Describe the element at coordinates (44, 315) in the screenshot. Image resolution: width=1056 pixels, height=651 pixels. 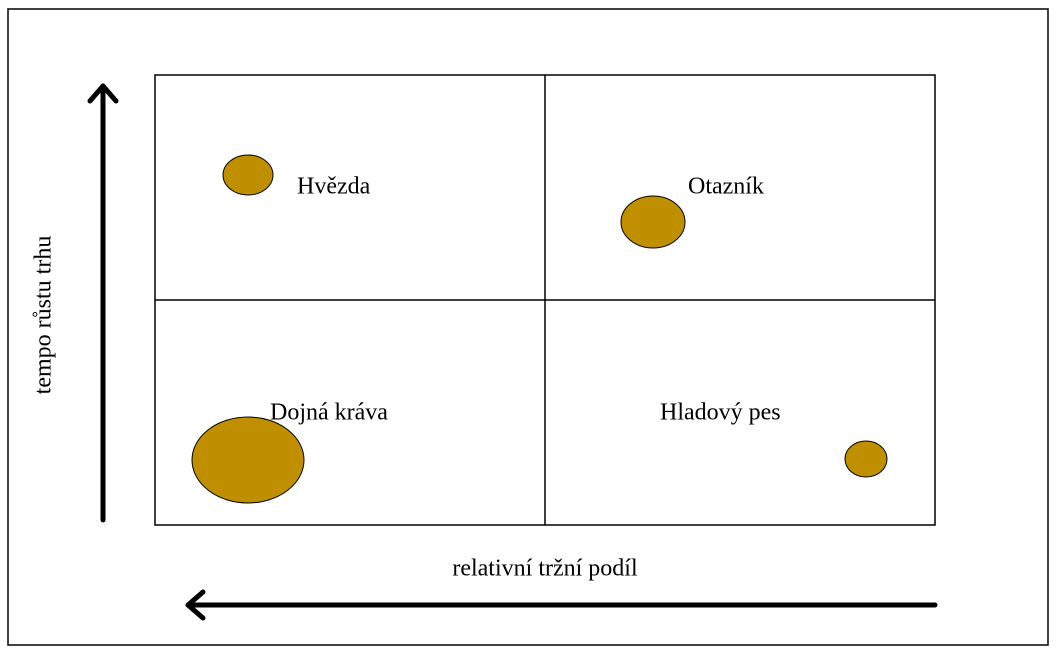
I see `y-axis-label: tempo růstu trhu` at that location.